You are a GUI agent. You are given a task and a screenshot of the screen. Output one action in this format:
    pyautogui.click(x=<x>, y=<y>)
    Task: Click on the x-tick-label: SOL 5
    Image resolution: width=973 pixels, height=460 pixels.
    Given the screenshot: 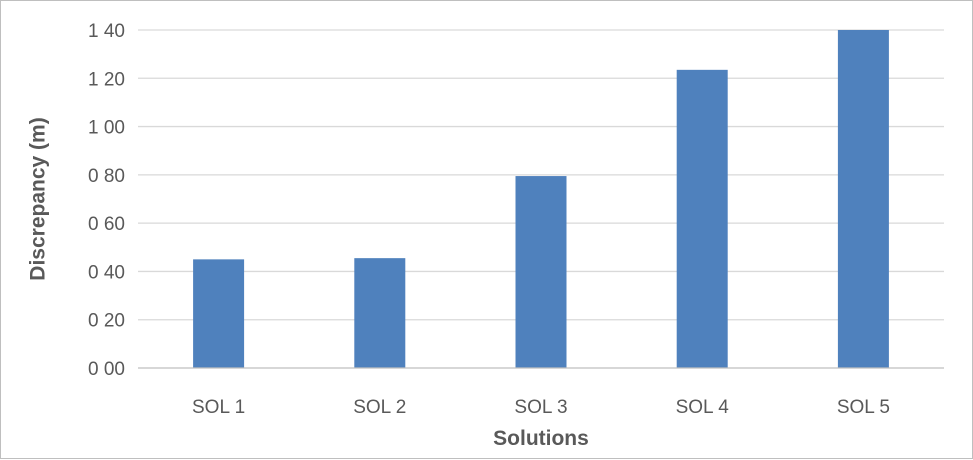 What is the action you would take?
    pyautogui.click(x=863, y=407)
    